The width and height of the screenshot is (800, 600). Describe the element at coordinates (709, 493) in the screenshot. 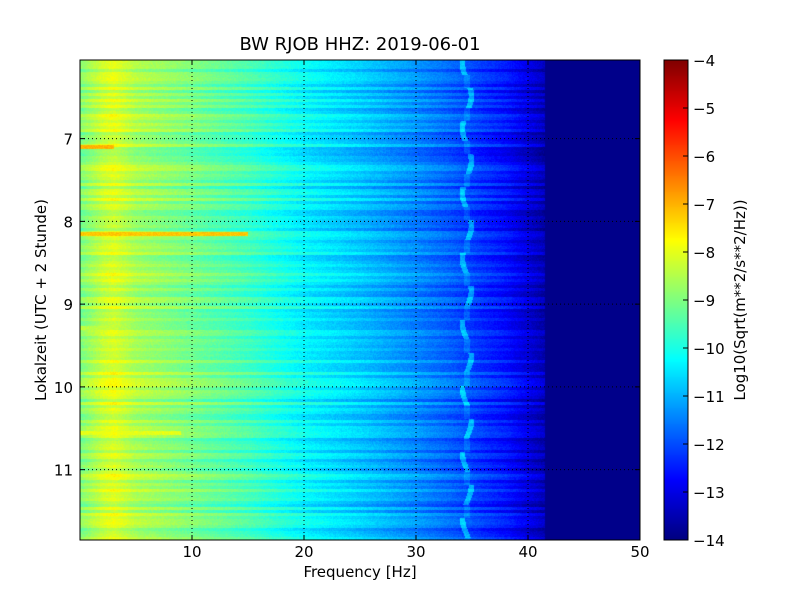

I see `colorbar-tick-label: −13` at that location.